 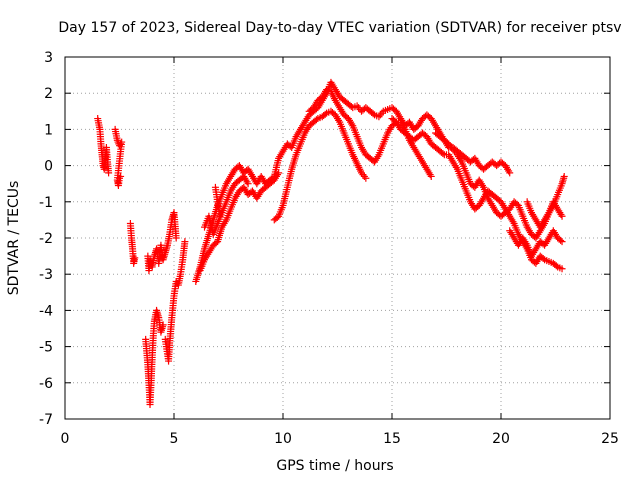 I want to click on y-tick-label: 0, so click(x=48, y=167).